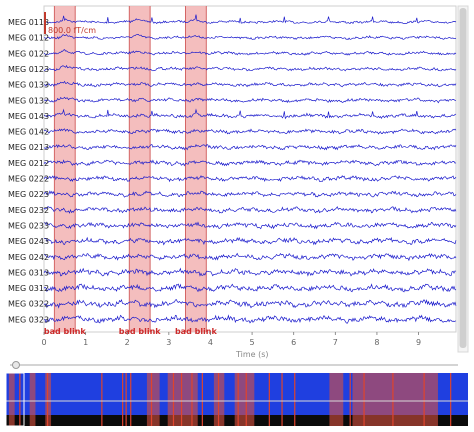  What do you see at coordinates (252, 342) in the screenshot?
I see `x-tick-label: 5` at bounding box center [252, 342].